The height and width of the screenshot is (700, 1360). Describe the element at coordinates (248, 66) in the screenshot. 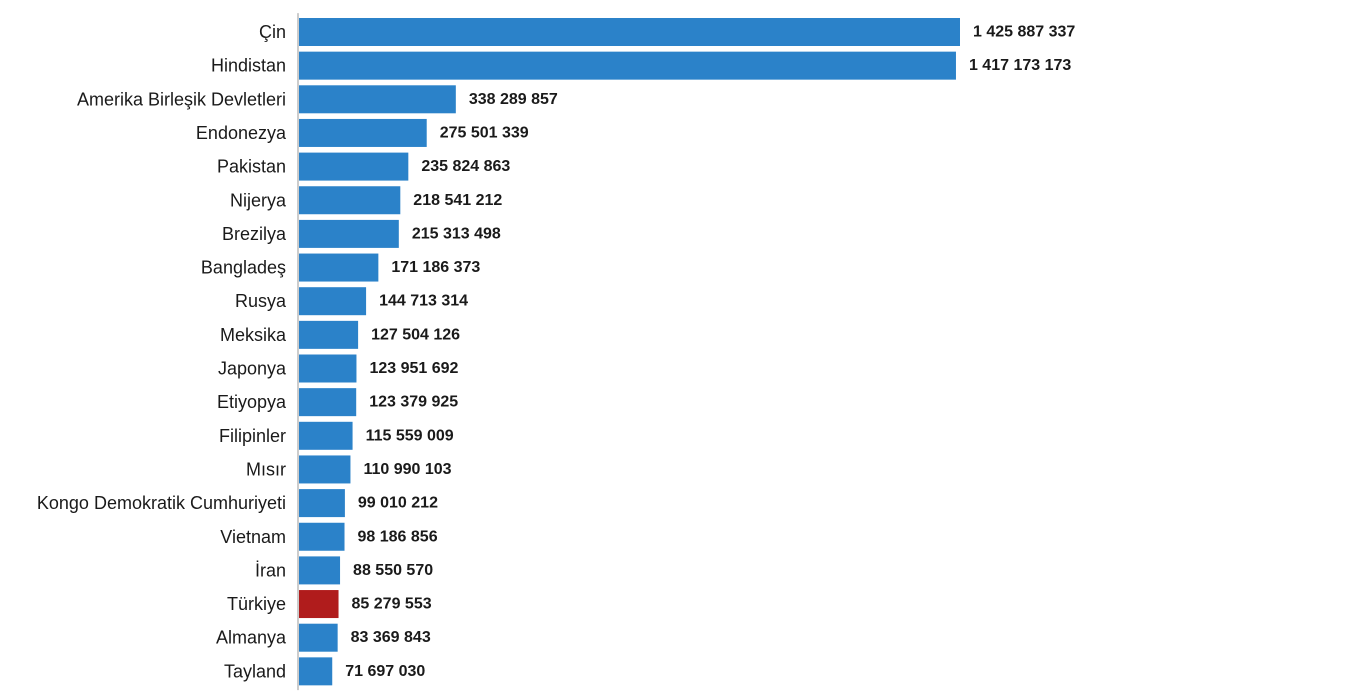

I see `category-label-hindistan: Hindistan` at that location.